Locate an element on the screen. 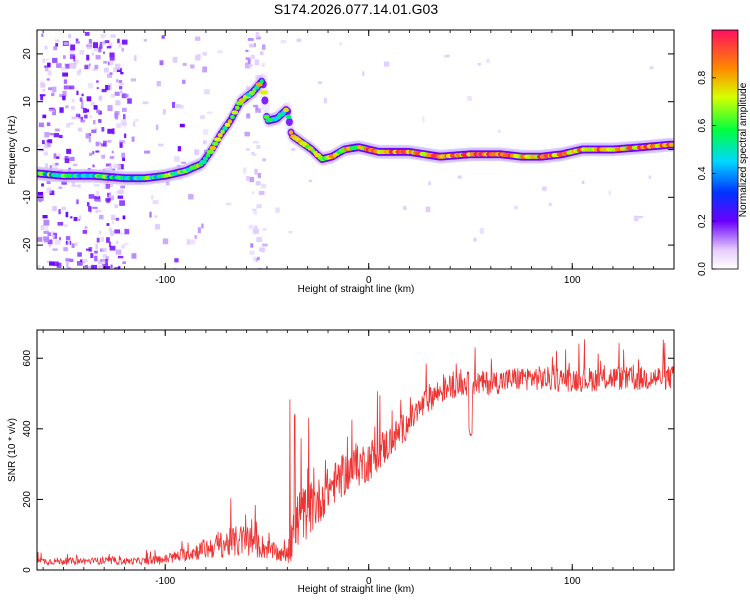  colorbar-tick-label: 0.4 is located at coordinates (702, 173).